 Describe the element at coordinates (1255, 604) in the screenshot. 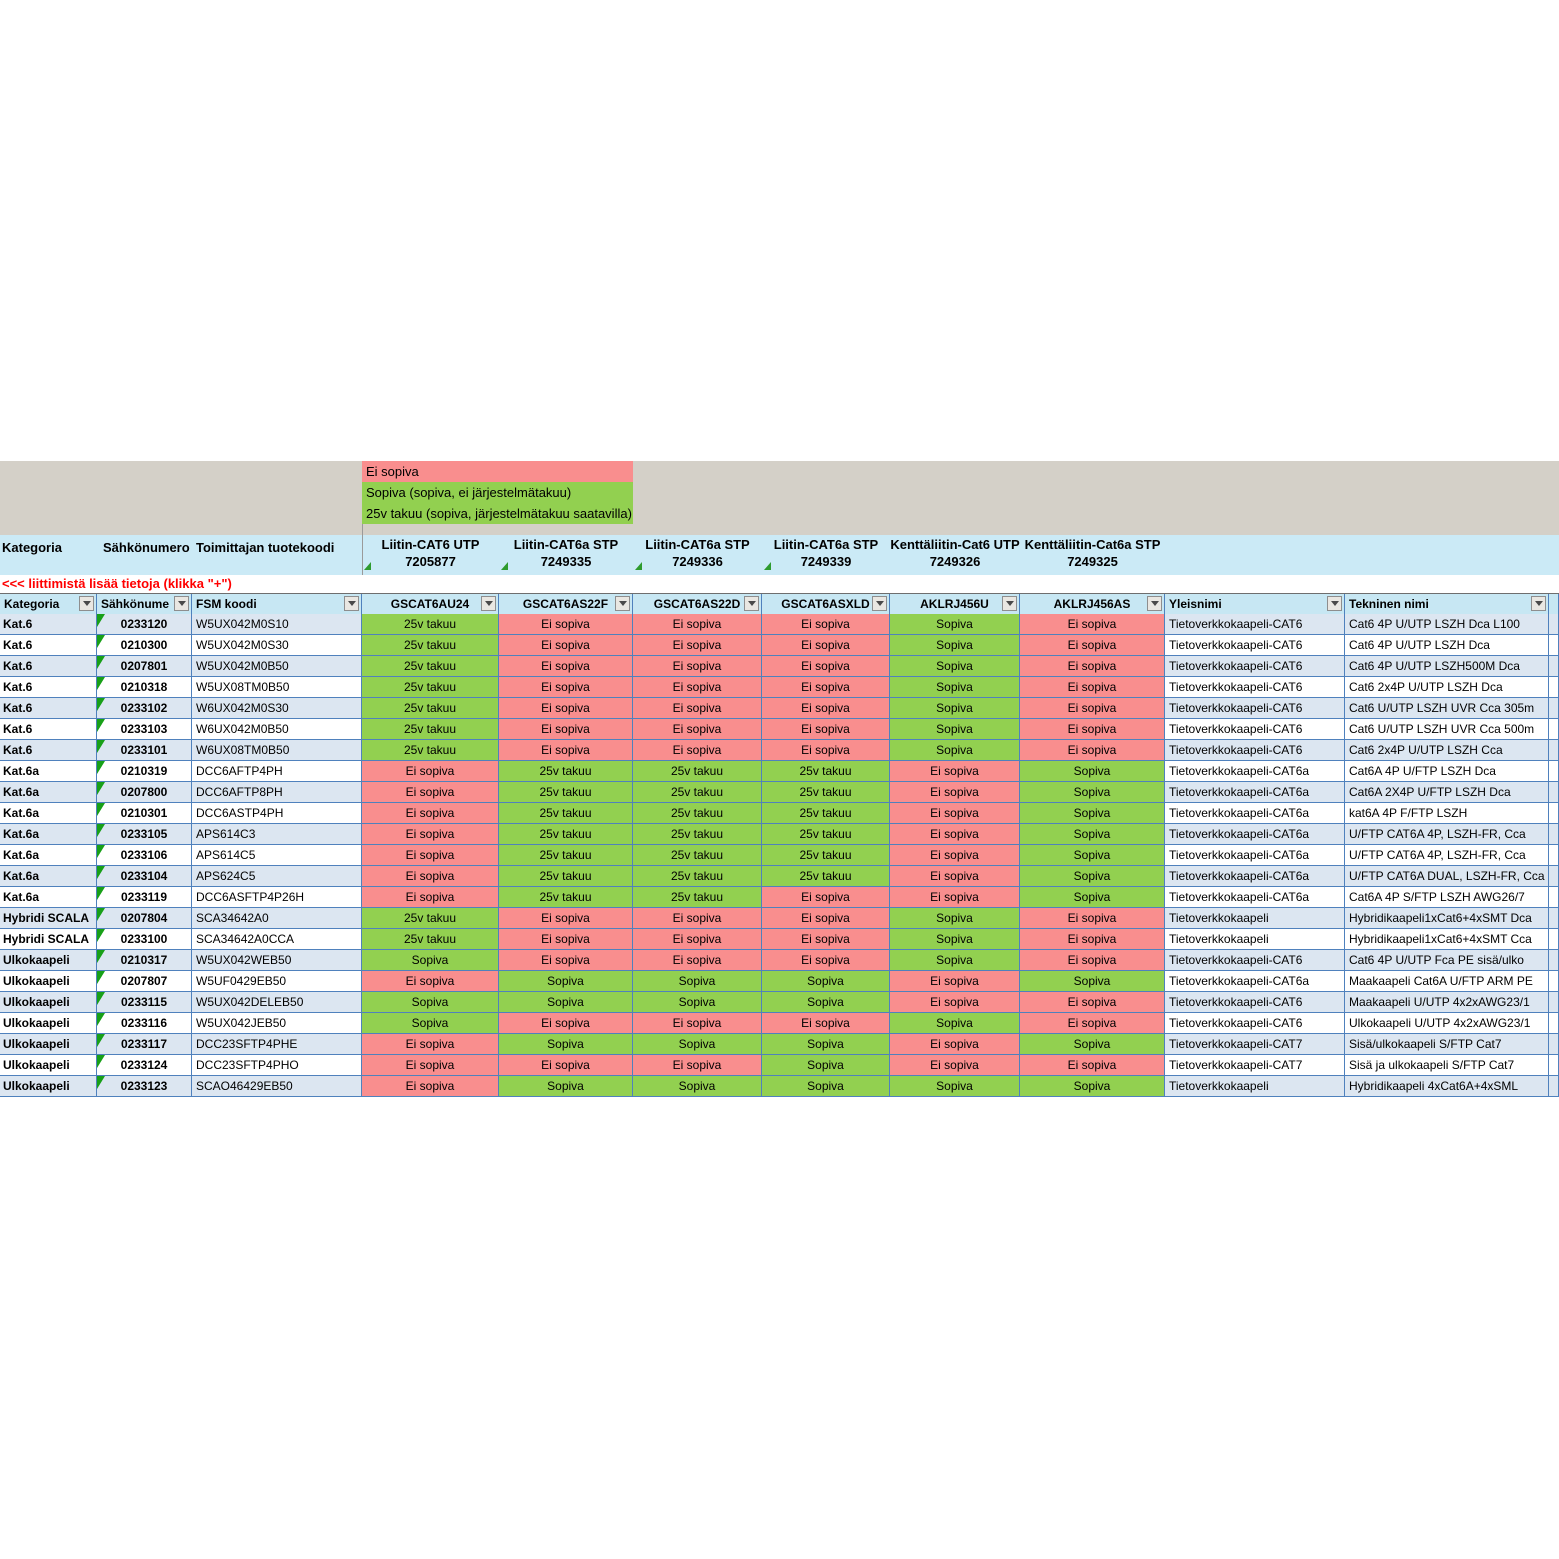

I see `filter-header-cell-yleisnimi: Yleisnimi` at that location.